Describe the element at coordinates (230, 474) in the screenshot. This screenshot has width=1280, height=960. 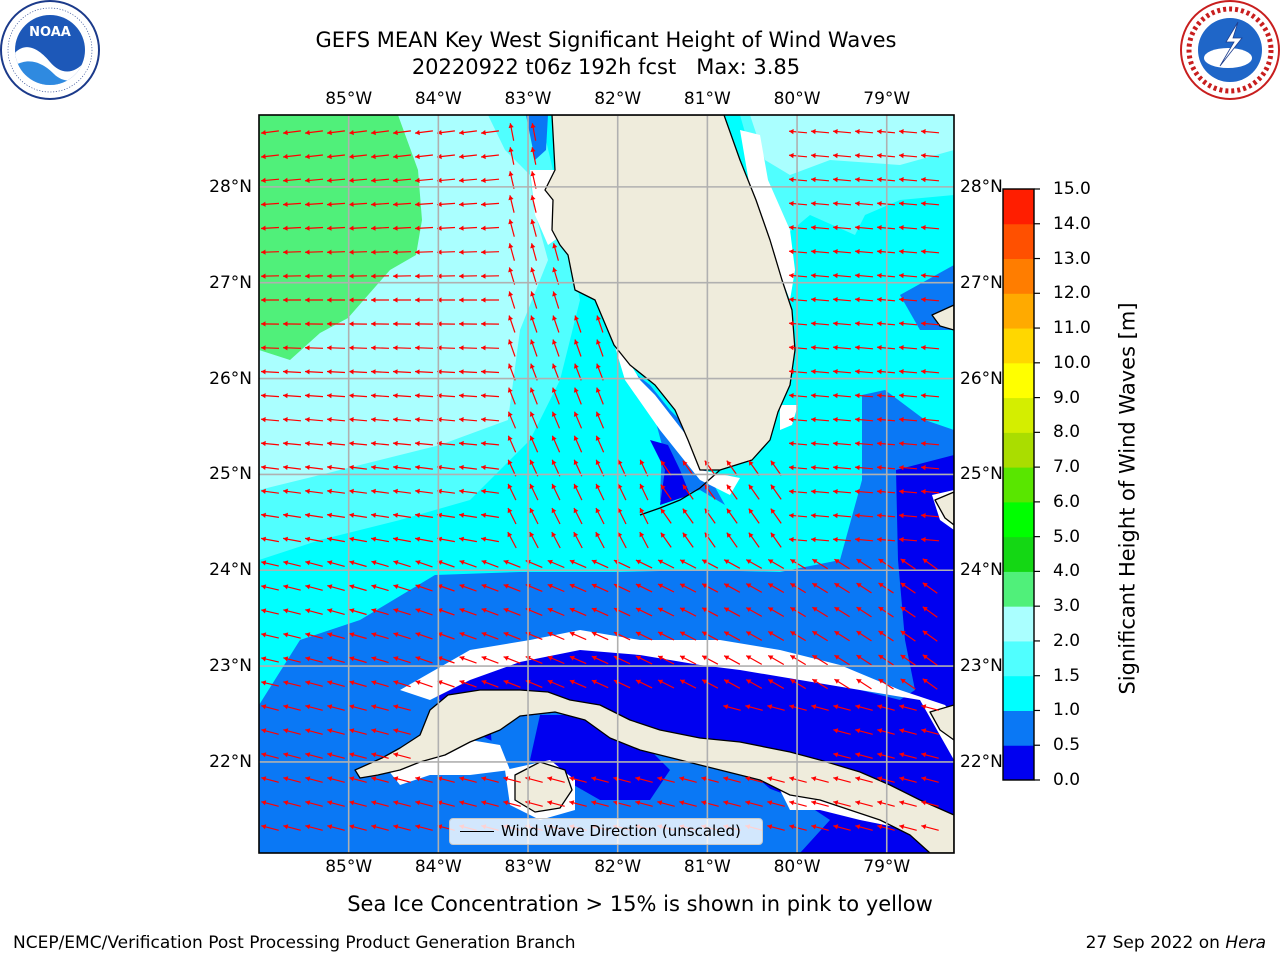
I see `lat-l-label: 25°N` at that location.